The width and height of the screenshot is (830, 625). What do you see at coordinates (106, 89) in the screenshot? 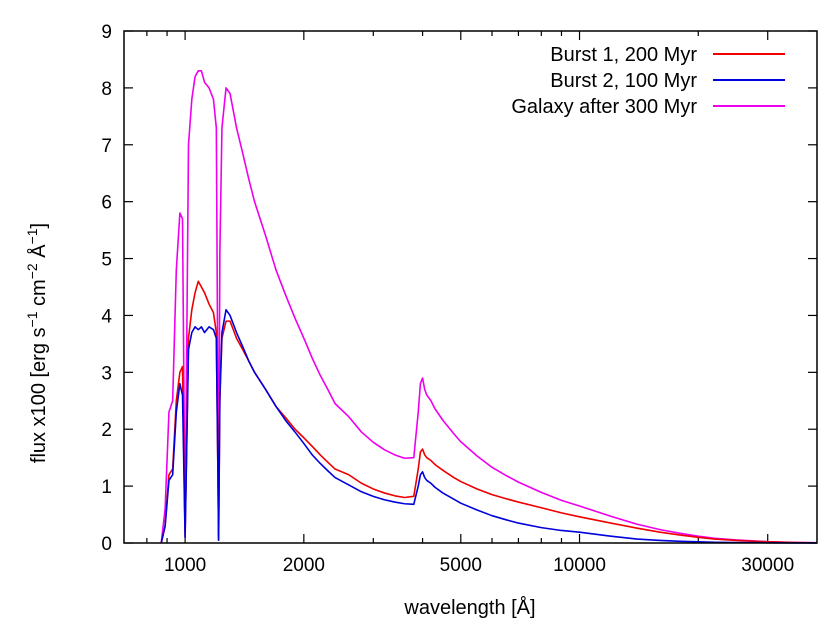
I see `y-tick-label: 8` at bounding box center [106, 89].